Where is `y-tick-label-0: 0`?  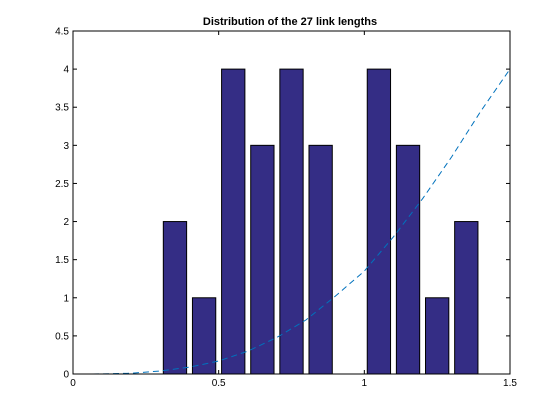 y-tick-label-0: 0 is located at coordinates (66, 375).